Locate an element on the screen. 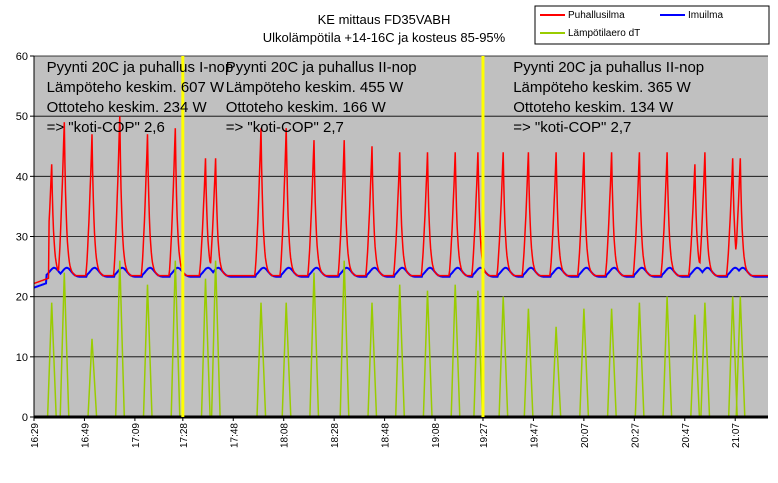 Image resolution: width=778 pixels, height=483 pixels. annotation-line: Lämpöteho keskim. 607 W is located at coordinates (136, 87).